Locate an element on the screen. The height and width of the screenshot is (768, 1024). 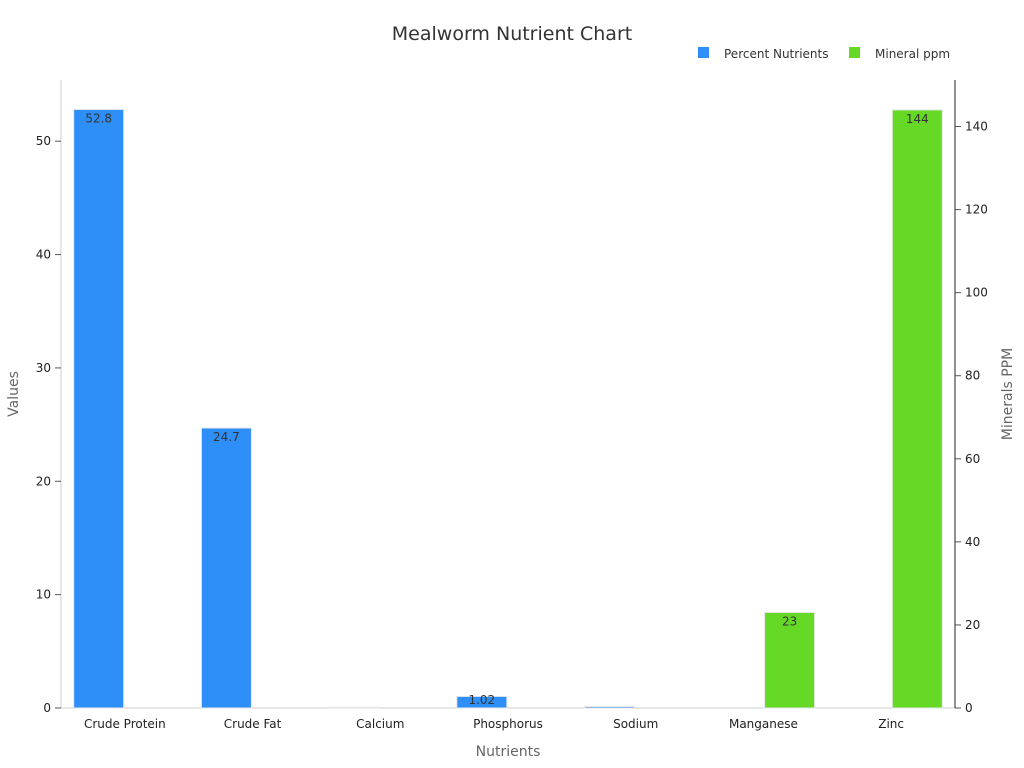
bar-value-label: 23 is located at coordinates (789, 621).